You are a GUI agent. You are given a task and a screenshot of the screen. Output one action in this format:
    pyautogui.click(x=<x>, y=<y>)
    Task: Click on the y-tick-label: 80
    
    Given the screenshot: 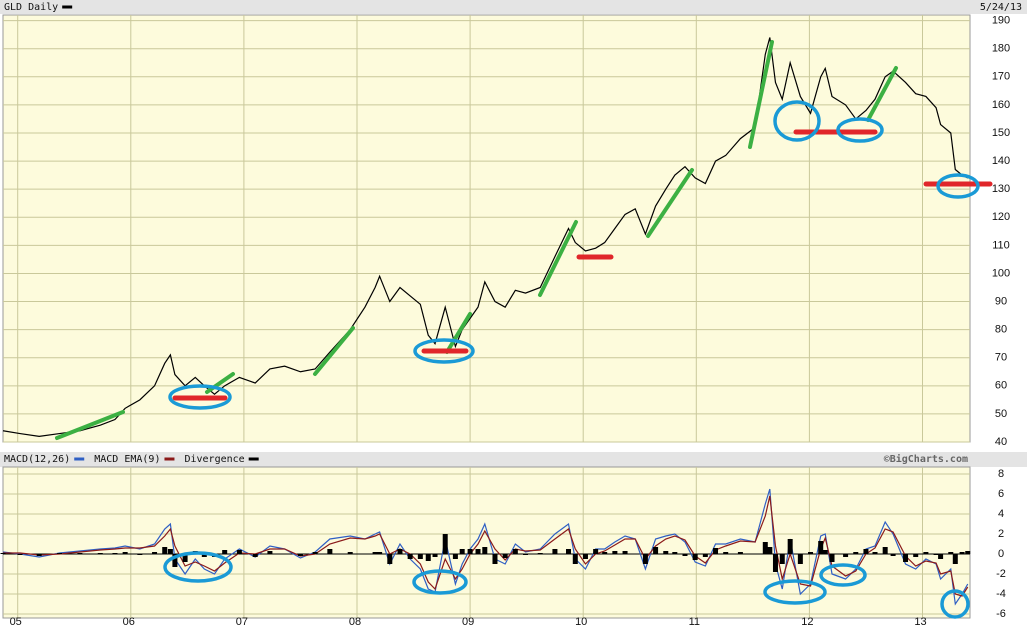 What is the action you would take?
    pyautogui.click(x=1001, y=330)
    